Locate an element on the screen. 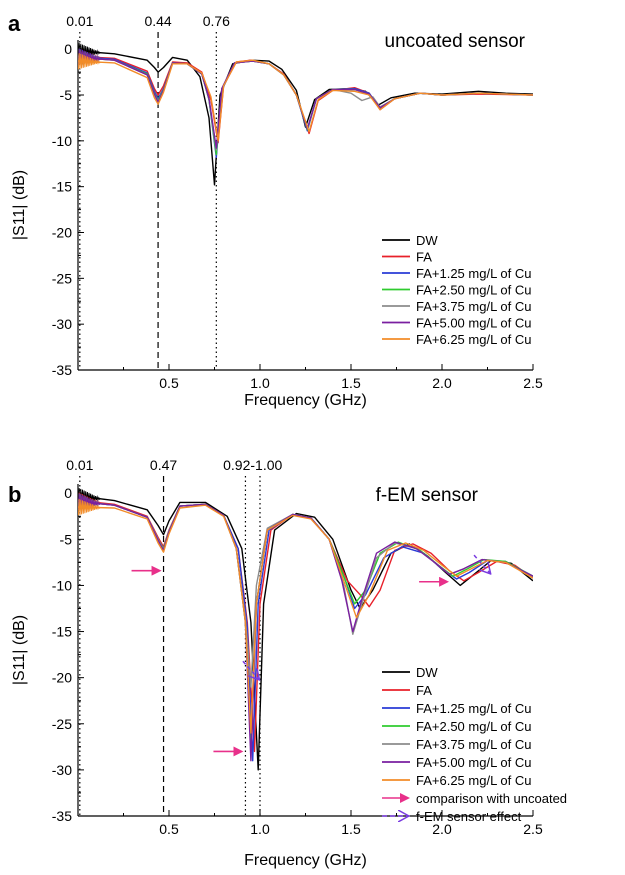  reference-line-label: 0.76 is located at coordinates (216, 21).